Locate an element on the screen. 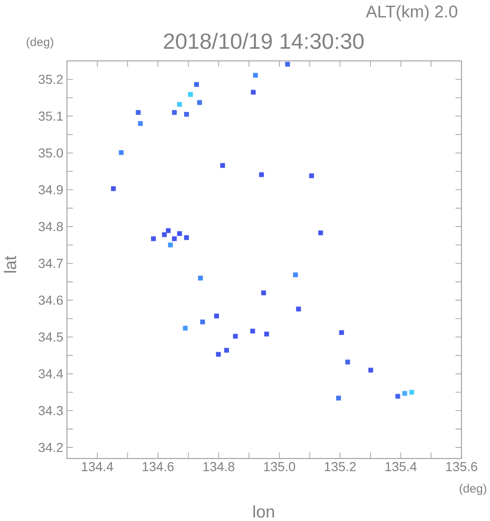 The height and width of the screenshot is (521, 490). x-tick-label: 135.0 is located at coordinates (279, 467).